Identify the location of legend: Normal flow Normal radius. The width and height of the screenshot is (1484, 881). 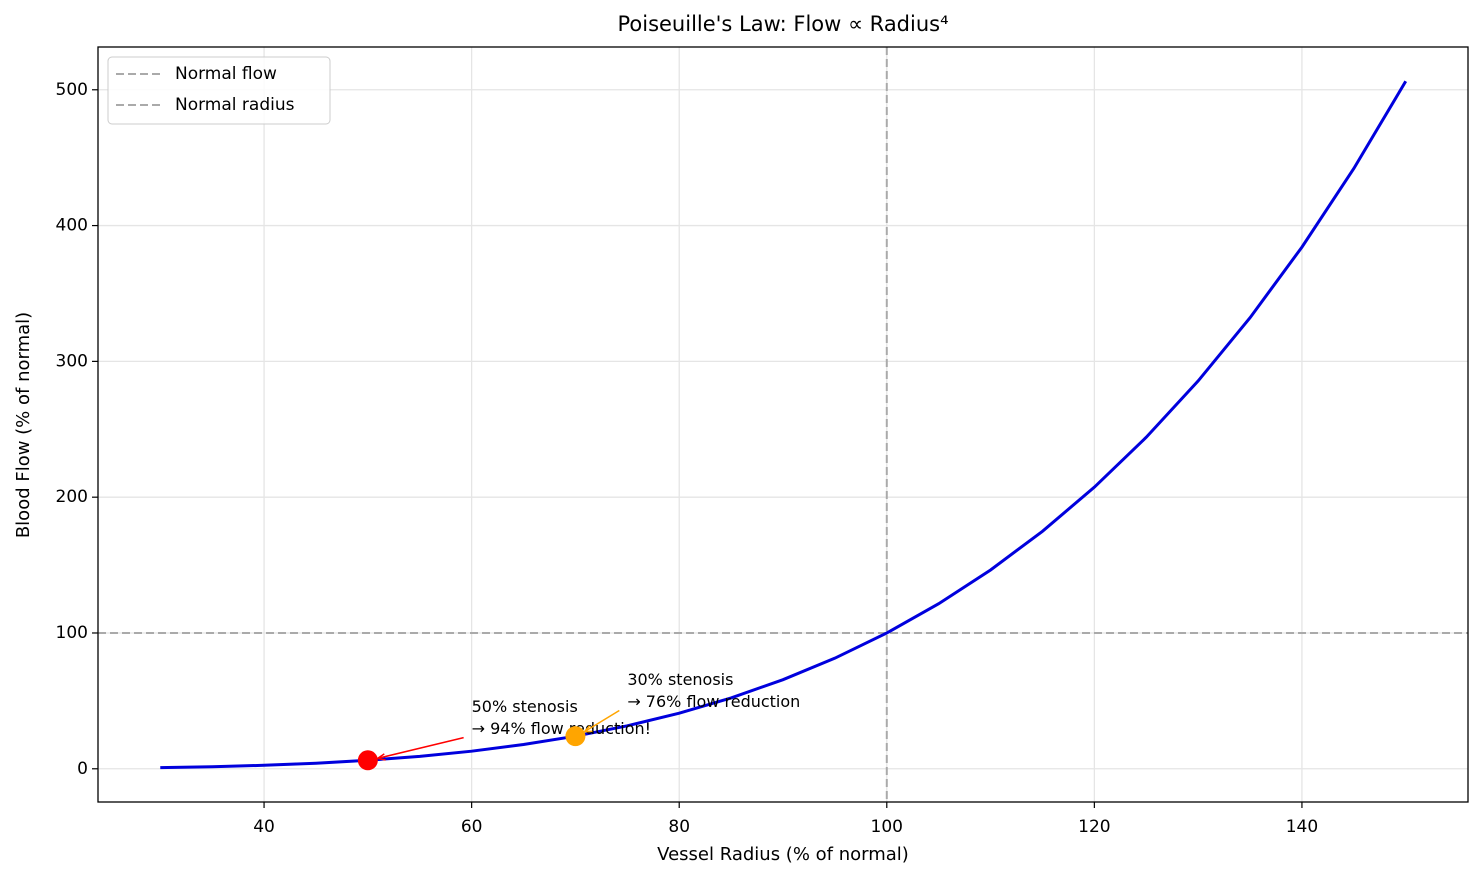
(219, 90).